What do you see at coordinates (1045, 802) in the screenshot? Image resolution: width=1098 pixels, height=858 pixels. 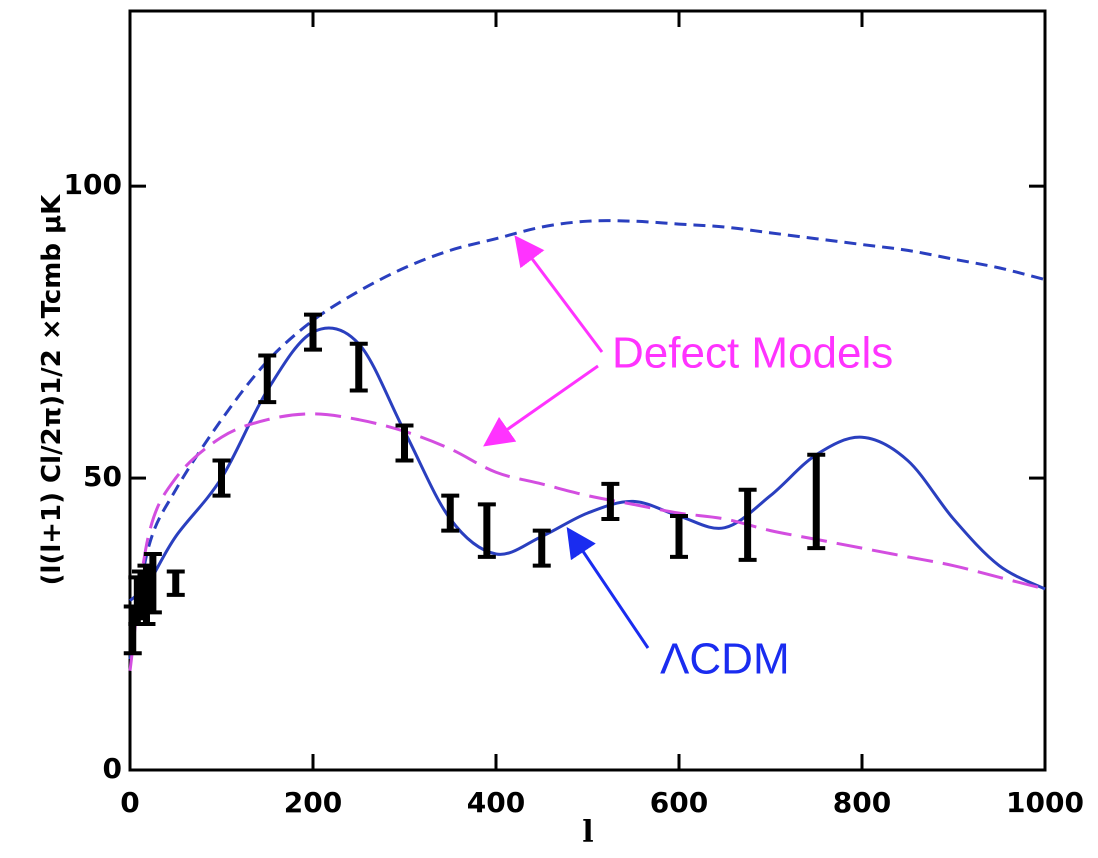 I see `x-tick-label: 1000` at bounding box center [1045, 802].